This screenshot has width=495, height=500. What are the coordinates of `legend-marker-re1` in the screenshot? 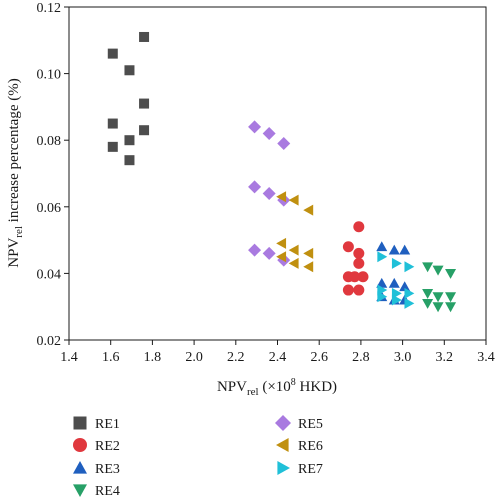 It's located at (80, 423).